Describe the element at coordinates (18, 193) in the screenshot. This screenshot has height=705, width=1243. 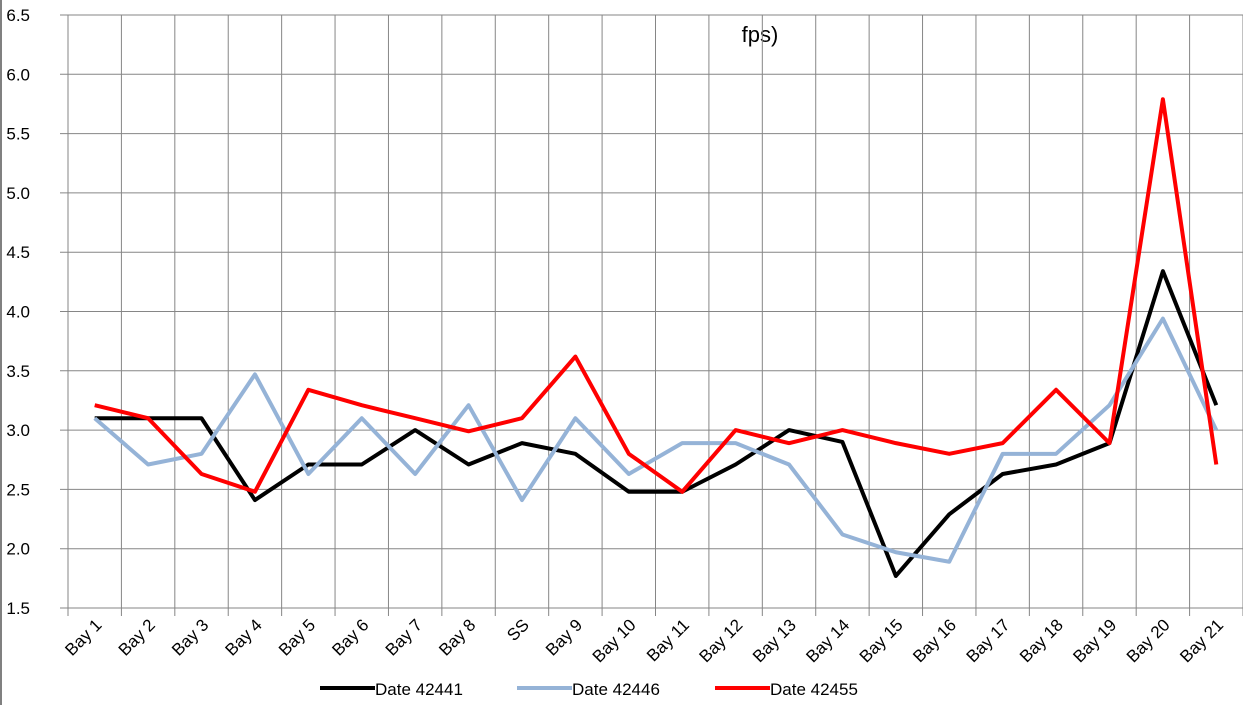
I see `y-tick-label: 5.0` at that location.